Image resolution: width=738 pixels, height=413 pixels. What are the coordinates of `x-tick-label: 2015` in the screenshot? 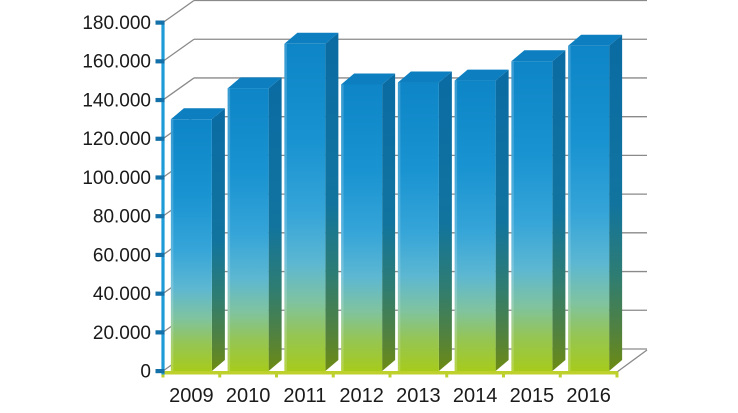 It's located at (532, 396).